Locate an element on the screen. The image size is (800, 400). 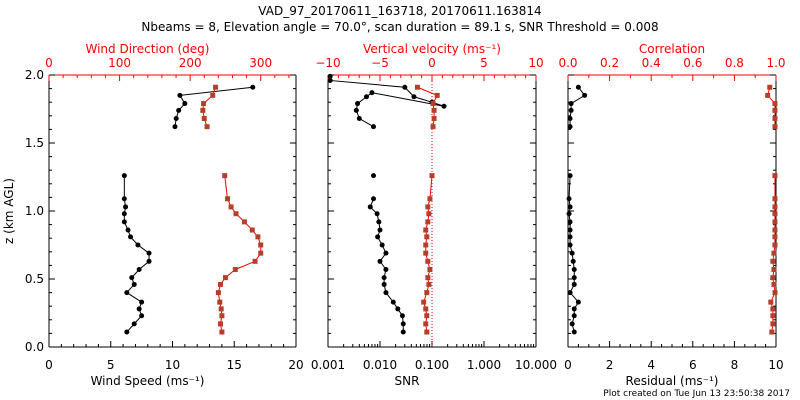
y-tick-label: 0.0 is located at coordinates (34, 347).